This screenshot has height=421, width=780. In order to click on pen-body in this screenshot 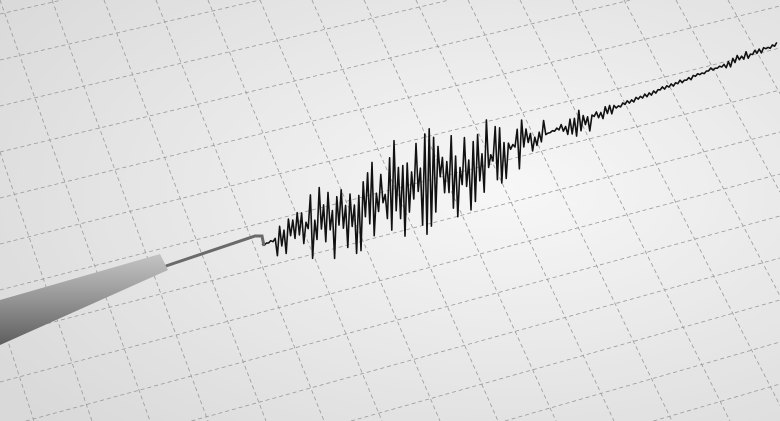, I will do `click(84, 299)`.